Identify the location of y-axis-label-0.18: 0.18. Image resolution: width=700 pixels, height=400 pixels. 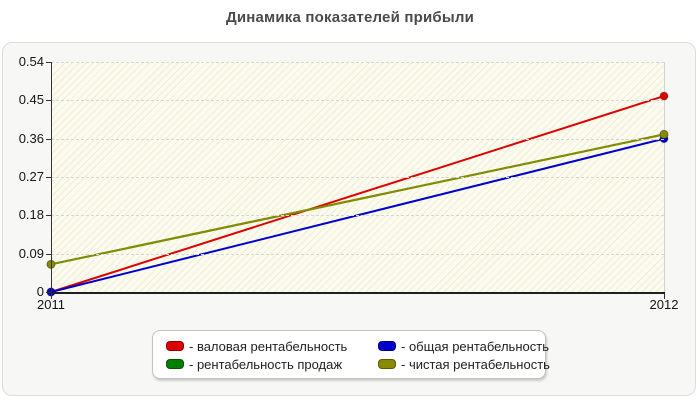
(31, 215).